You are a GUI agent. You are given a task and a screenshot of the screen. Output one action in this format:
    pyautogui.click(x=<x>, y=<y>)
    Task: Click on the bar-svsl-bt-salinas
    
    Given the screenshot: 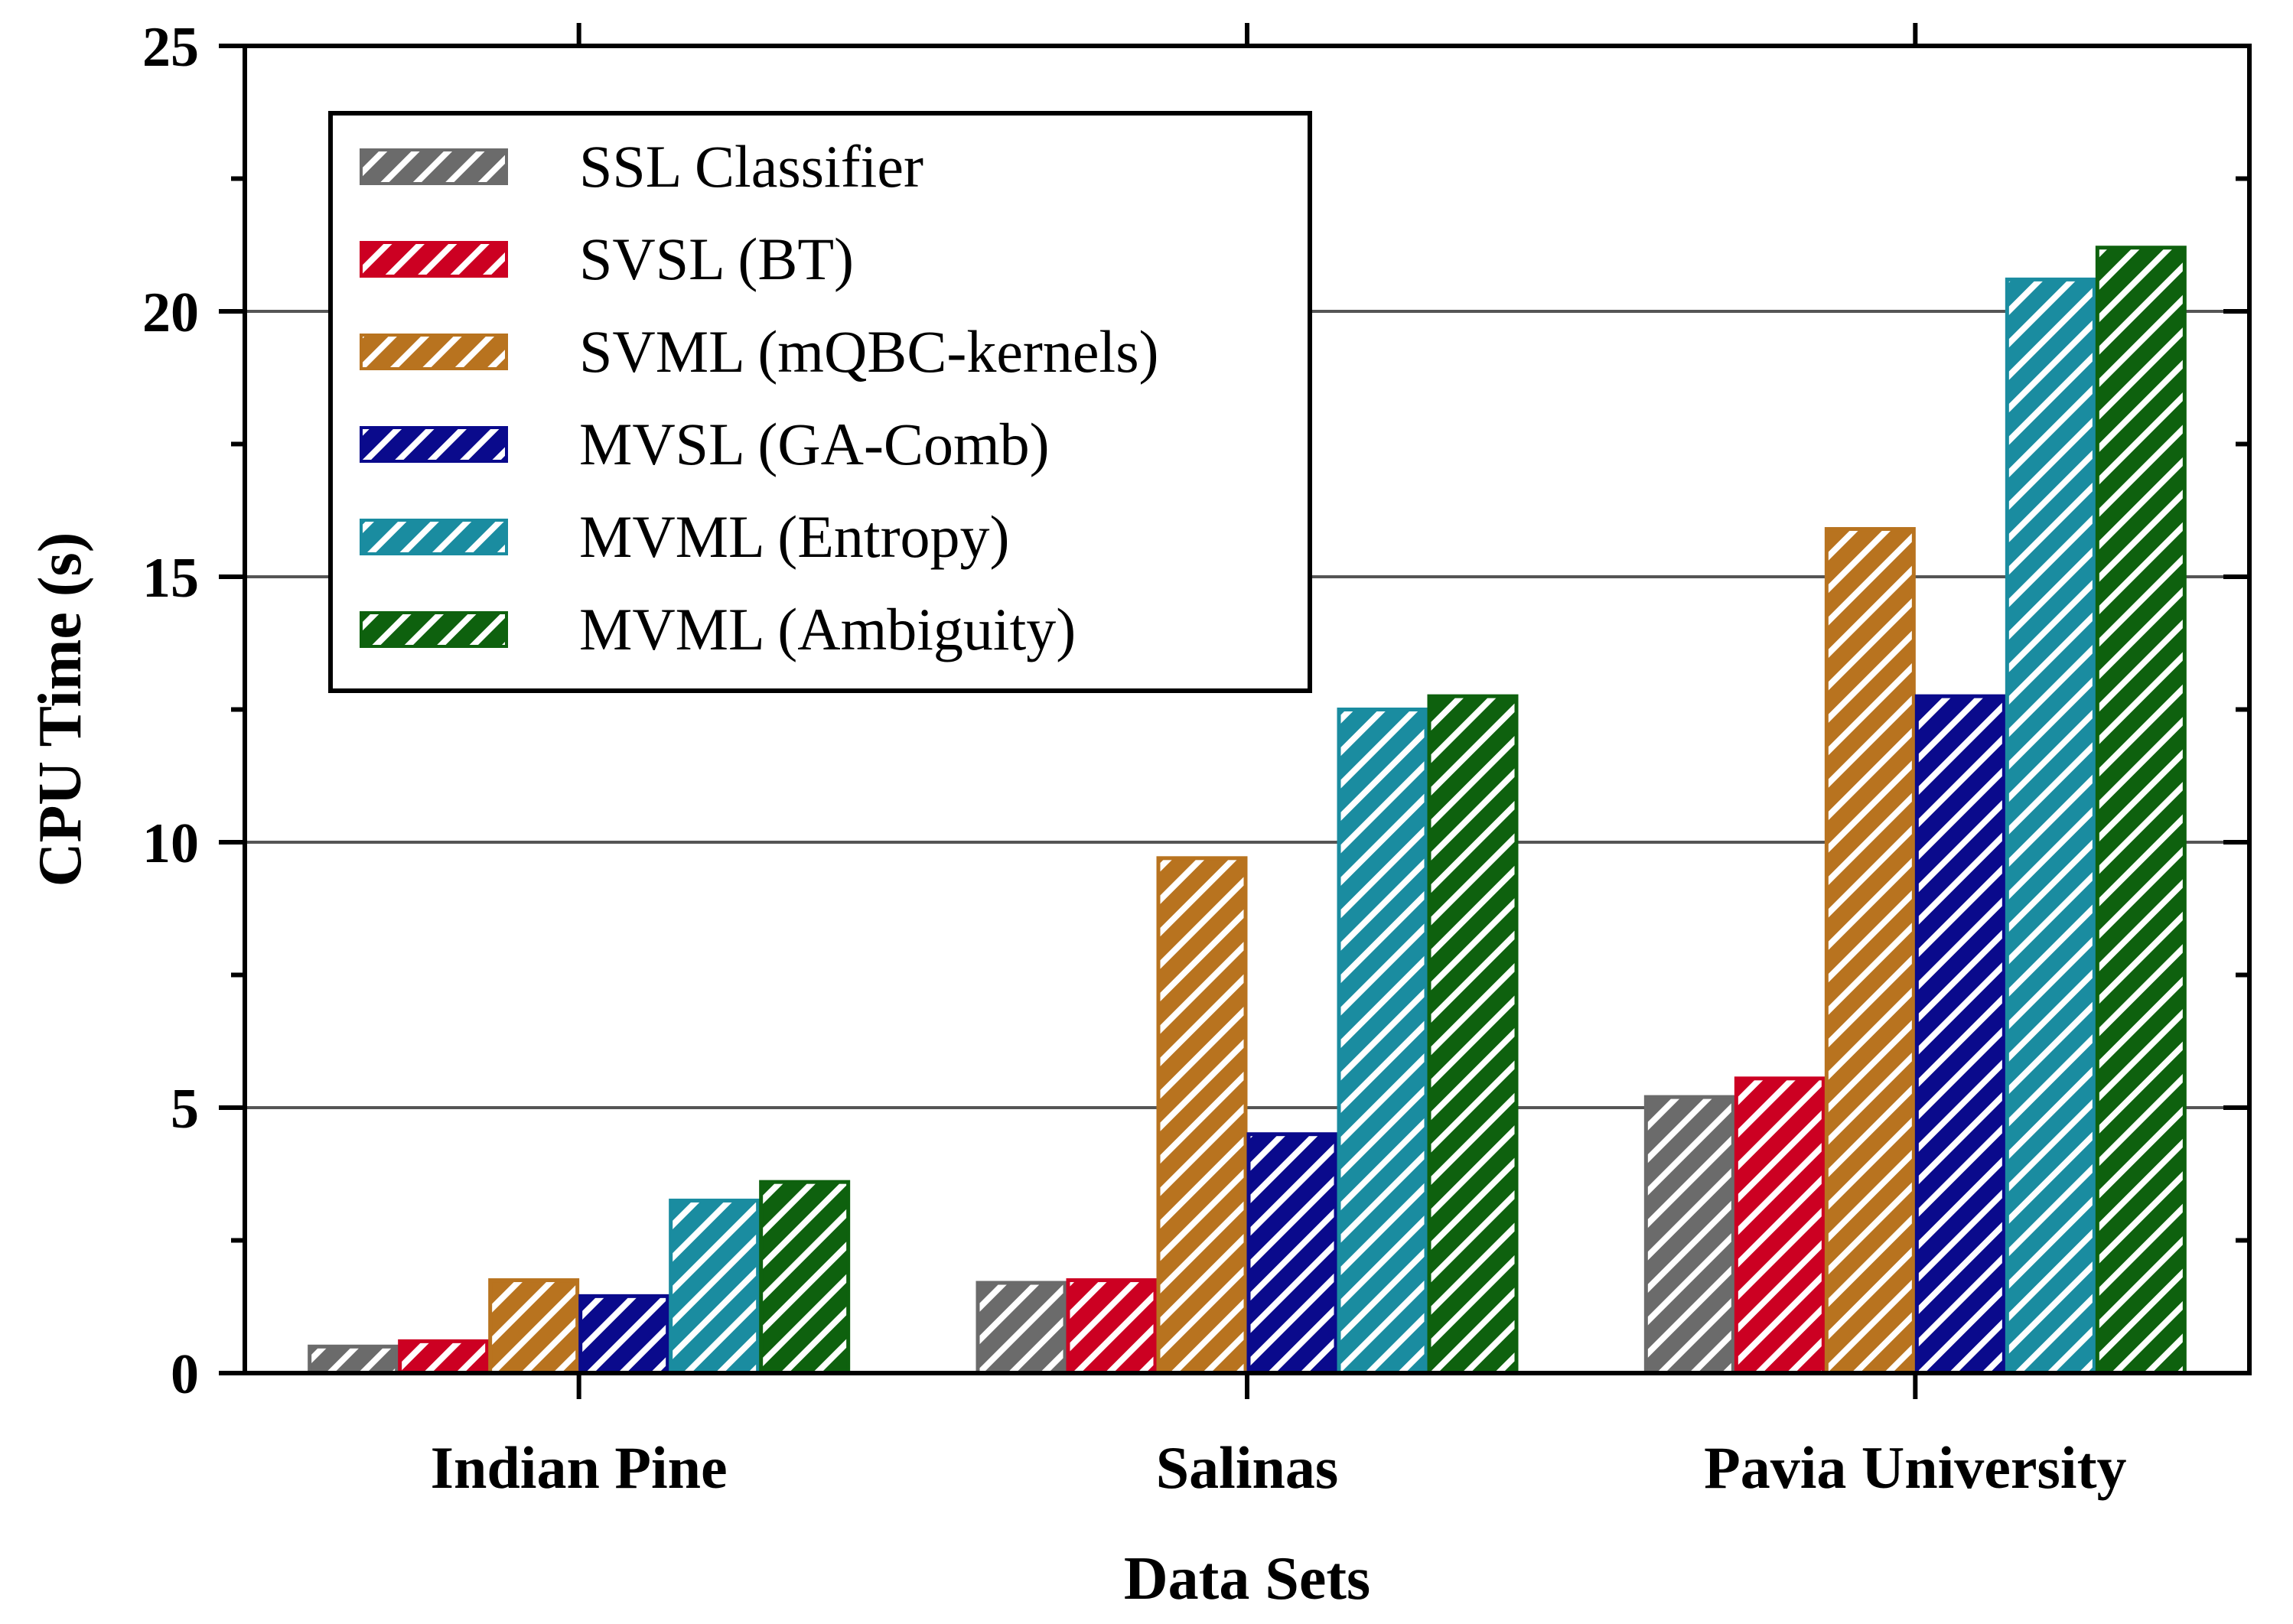 What is the action you would take?
    pyautogui.click(x=1112, y=1326)
    